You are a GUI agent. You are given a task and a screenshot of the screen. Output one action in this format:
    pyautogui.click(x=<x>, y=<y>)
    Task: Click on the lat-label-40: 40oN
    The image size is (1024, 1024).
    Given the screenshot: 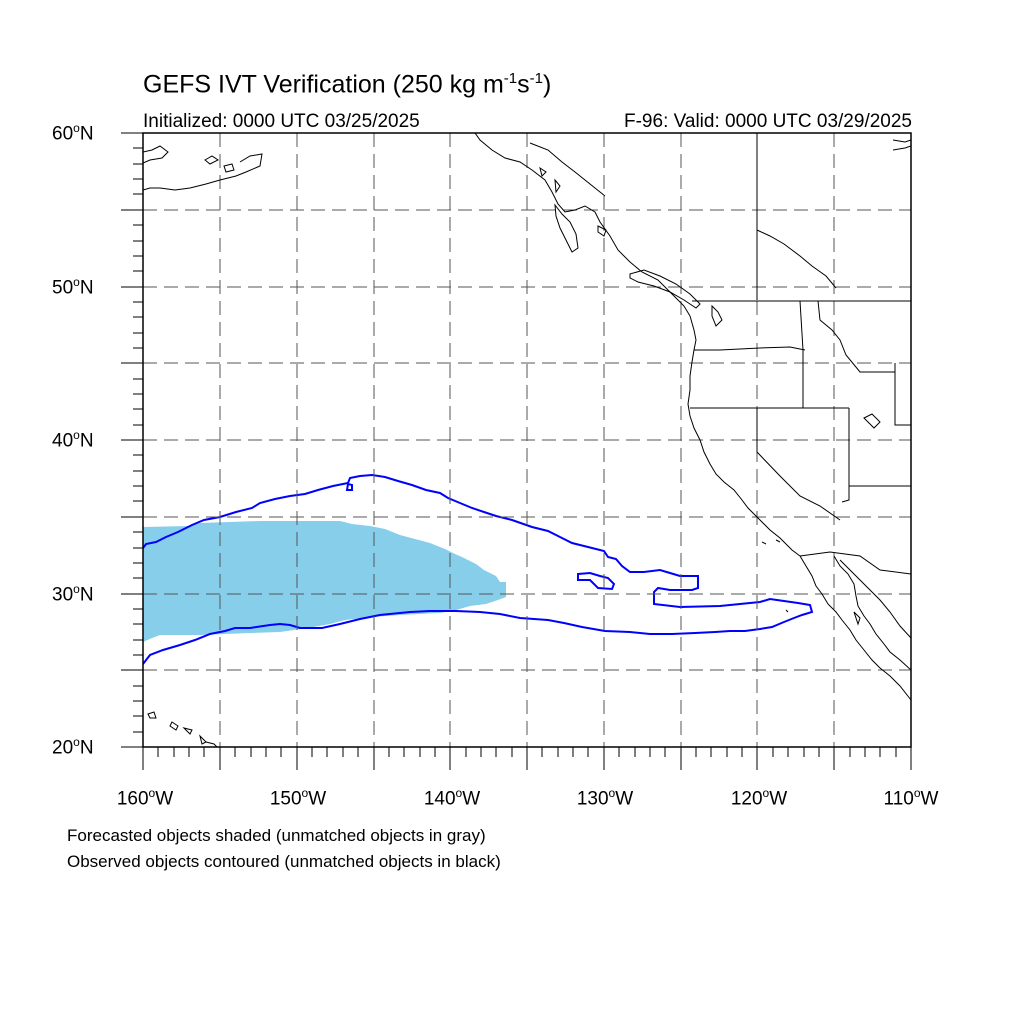 What is the action you would take?
    pyautogui.click(x=73, y=440)
    